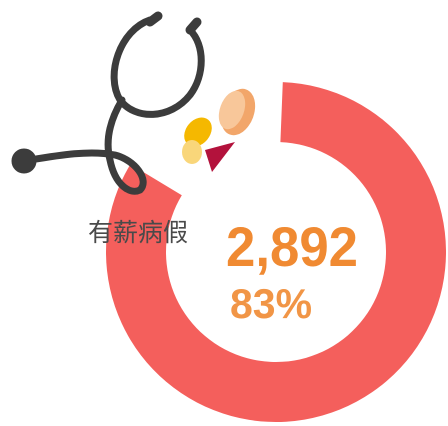 Image resolution: width=448 pixels, height=426 pixels. Describe the element at coordinates (292, 246) in the screenshot. I see `count-label: 2,892` at that location.